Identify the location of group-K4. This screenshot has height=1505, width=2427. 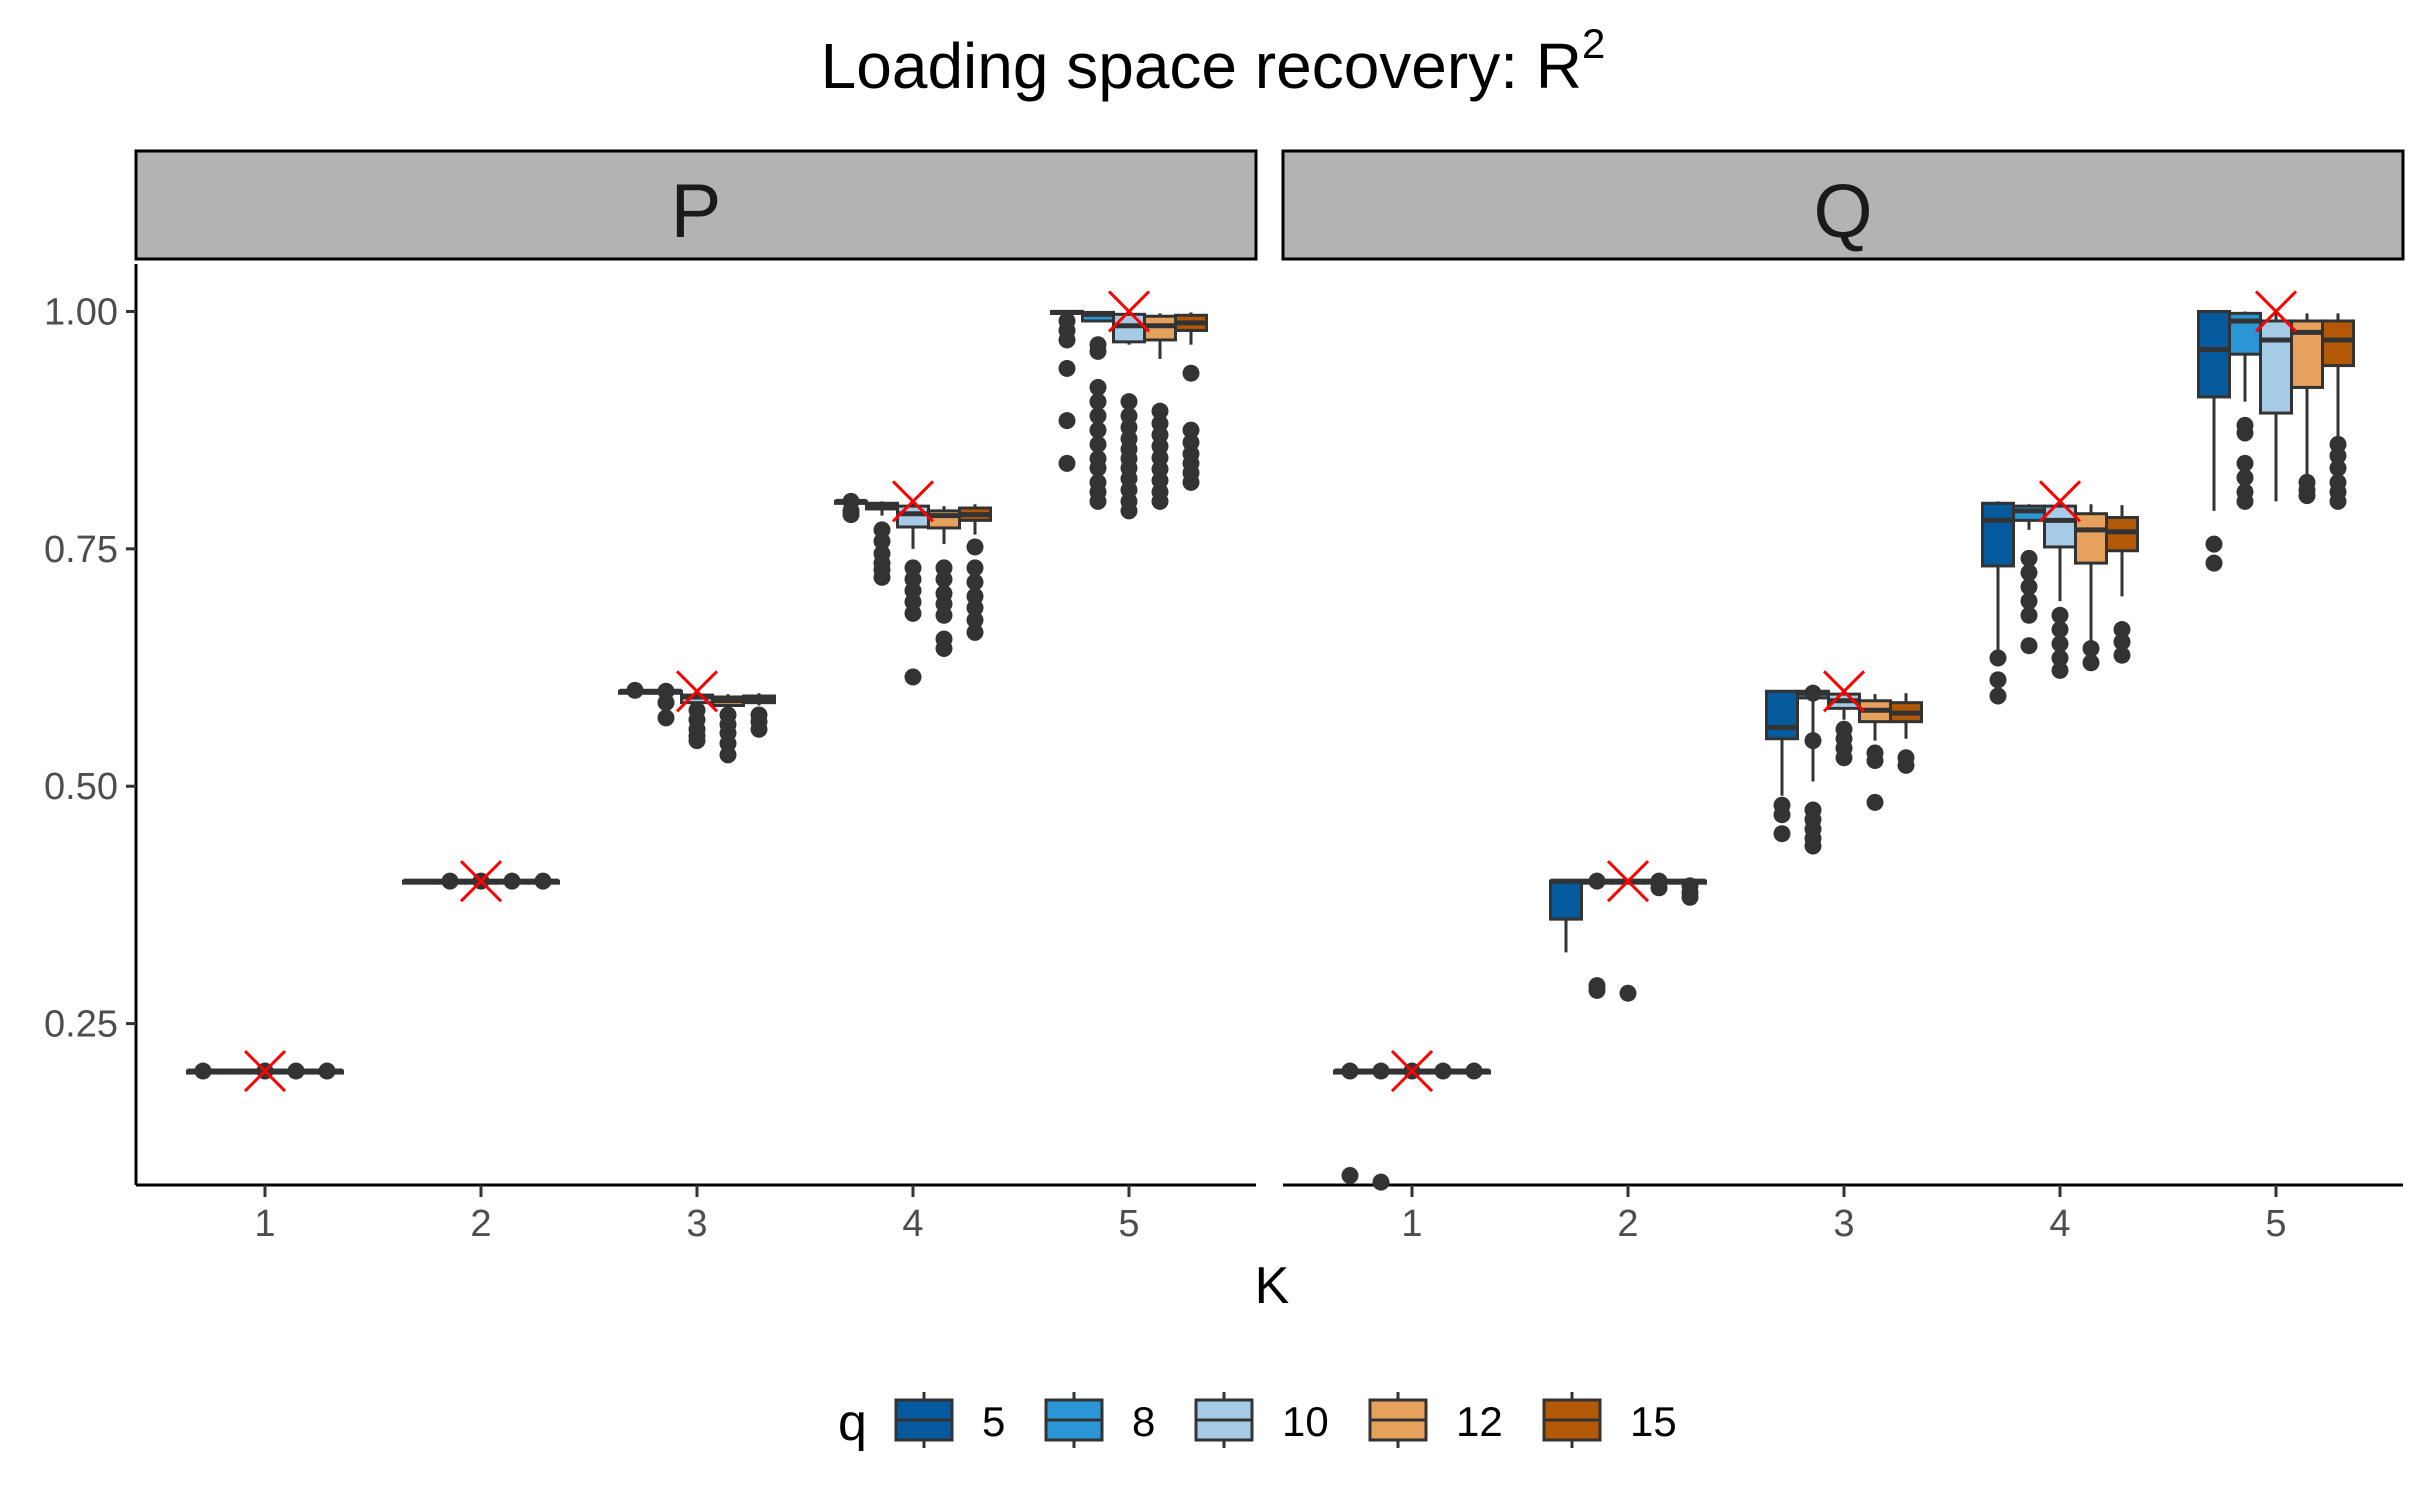
(2060, 592).